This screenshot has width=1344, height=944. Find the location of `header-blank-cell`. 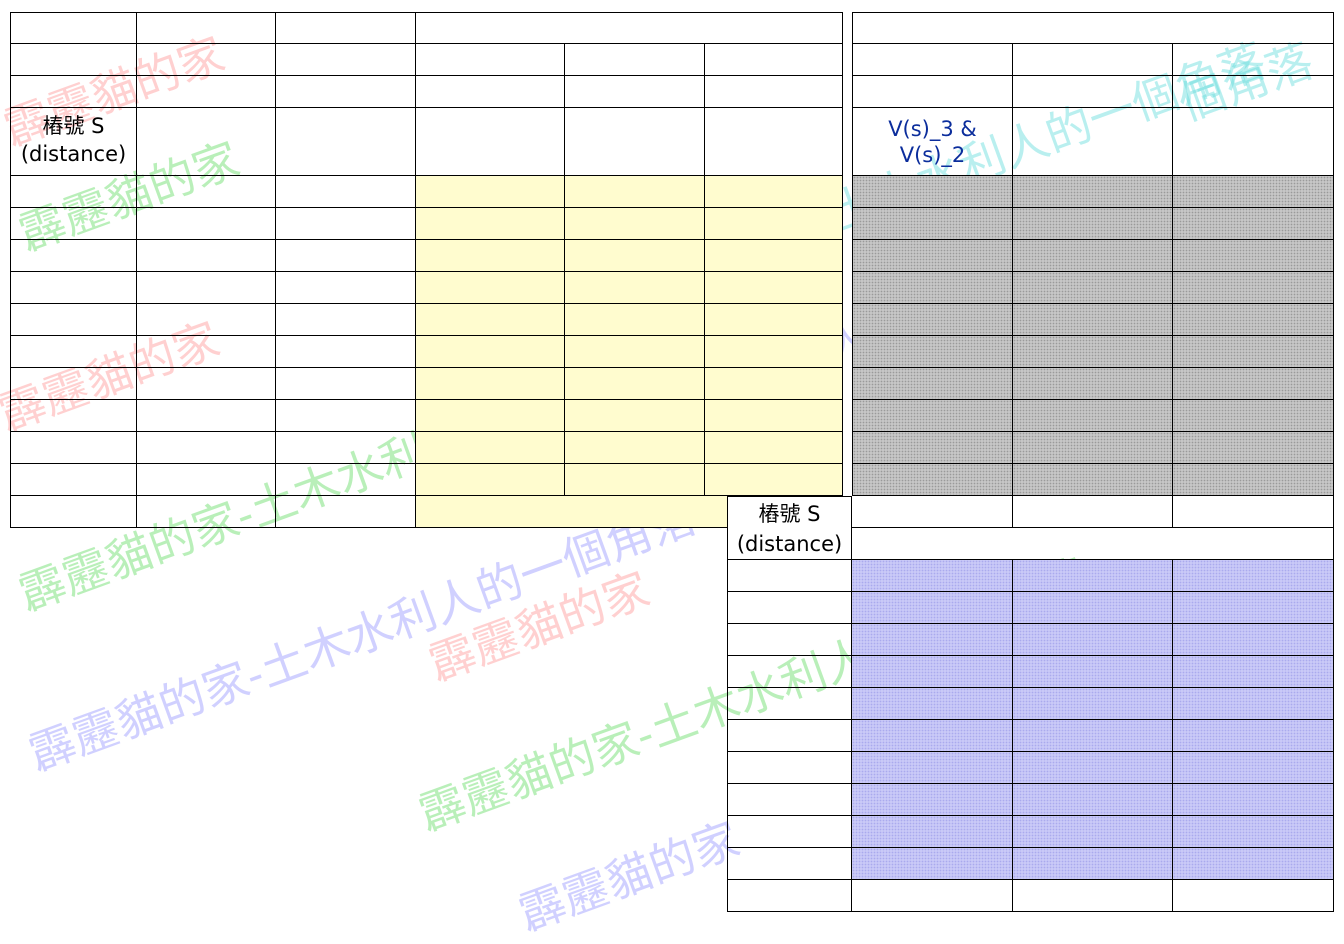

header-blank-cell is located at coordinates (206, 28).